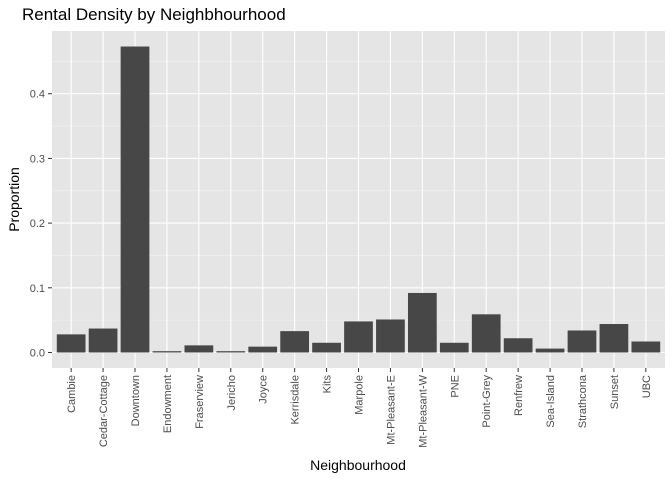  What do you see at coordinates (37, 95) in the screenshot?
I see `y-tick-label: 0.4` at bounding box center [37, 95].